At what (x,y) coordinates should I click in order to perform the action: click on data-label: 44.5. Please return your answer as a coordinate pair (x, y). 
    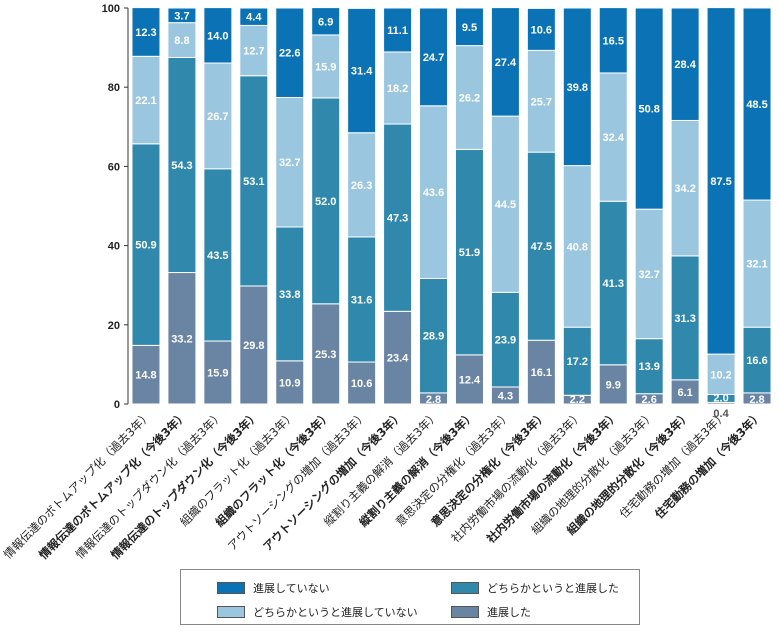
    Looking at the image, I should click on (505, 205).